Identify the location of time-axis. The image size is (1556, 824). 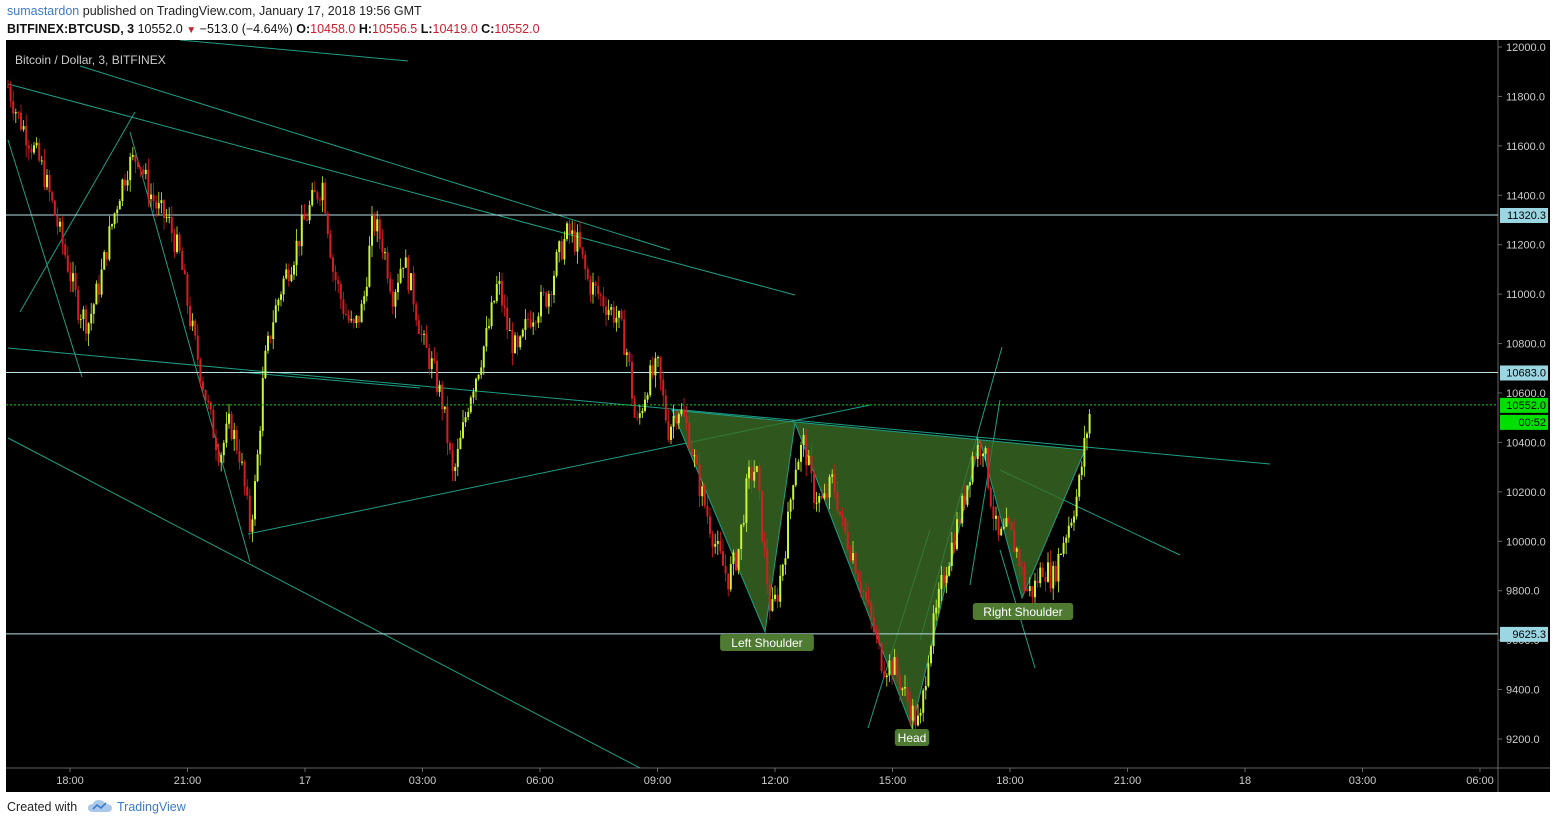
(752, 780).